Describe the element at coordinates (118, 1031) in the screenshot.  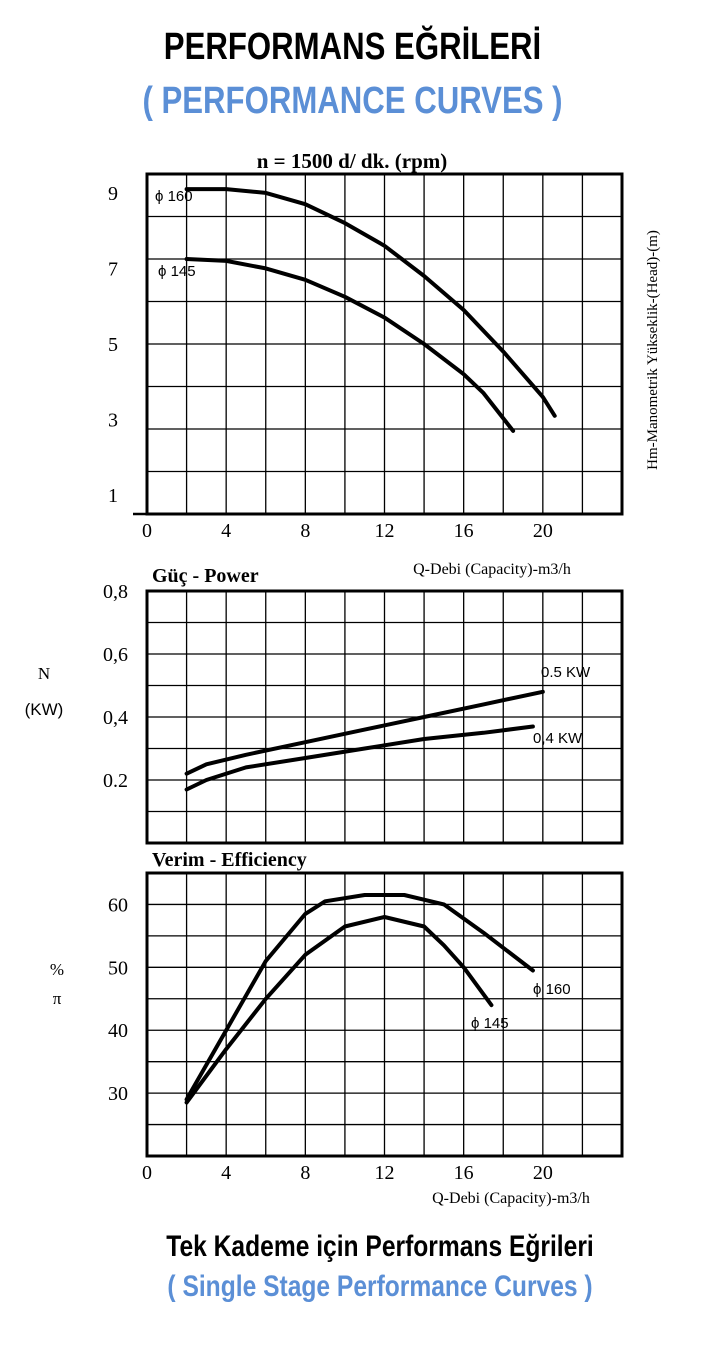
I see `y-tick-label: 40` at that location.